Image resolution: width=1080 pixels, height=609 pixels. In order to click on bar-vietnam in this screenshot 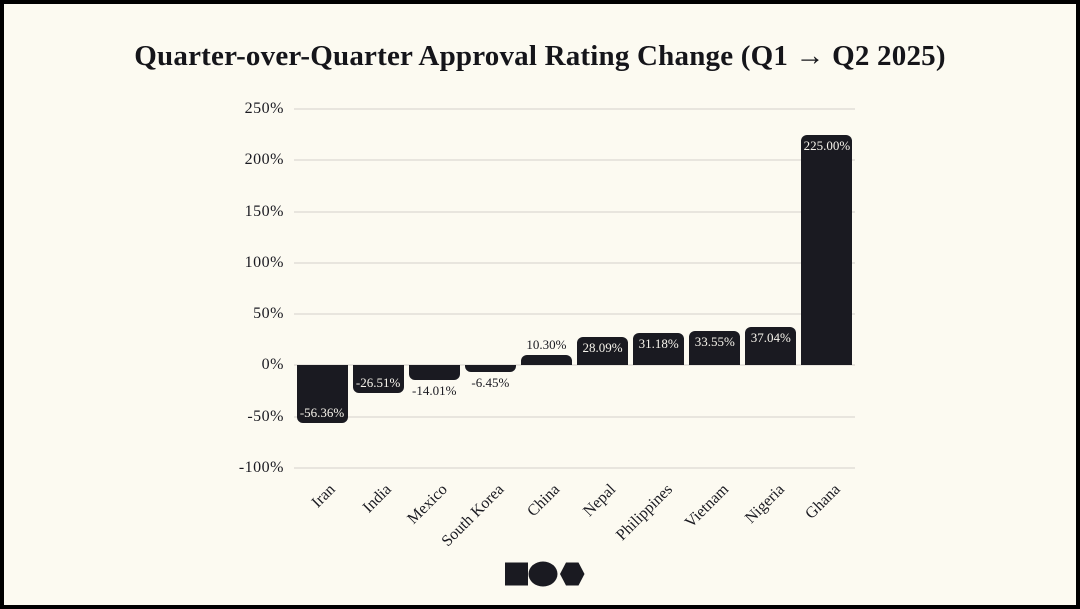, I will do `click(715, 348)`.